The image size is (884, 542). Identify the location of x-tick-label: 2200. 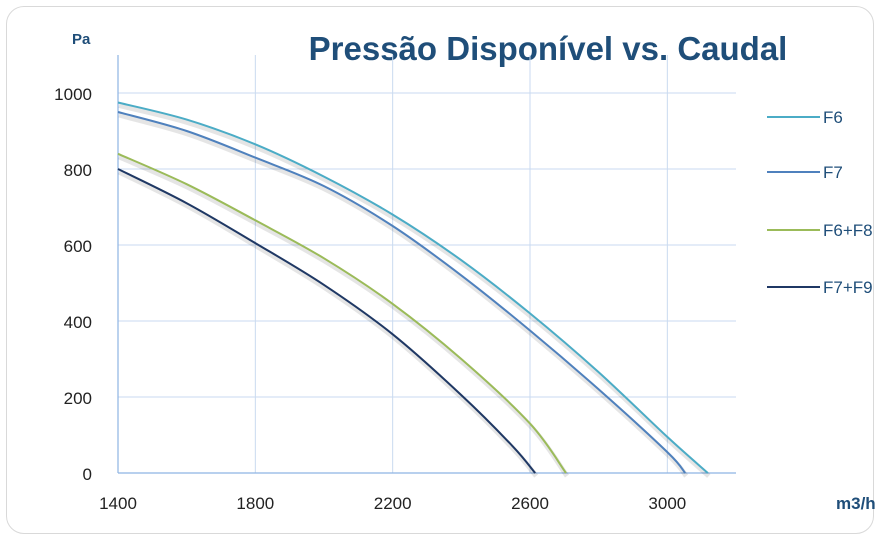
(393, 503).